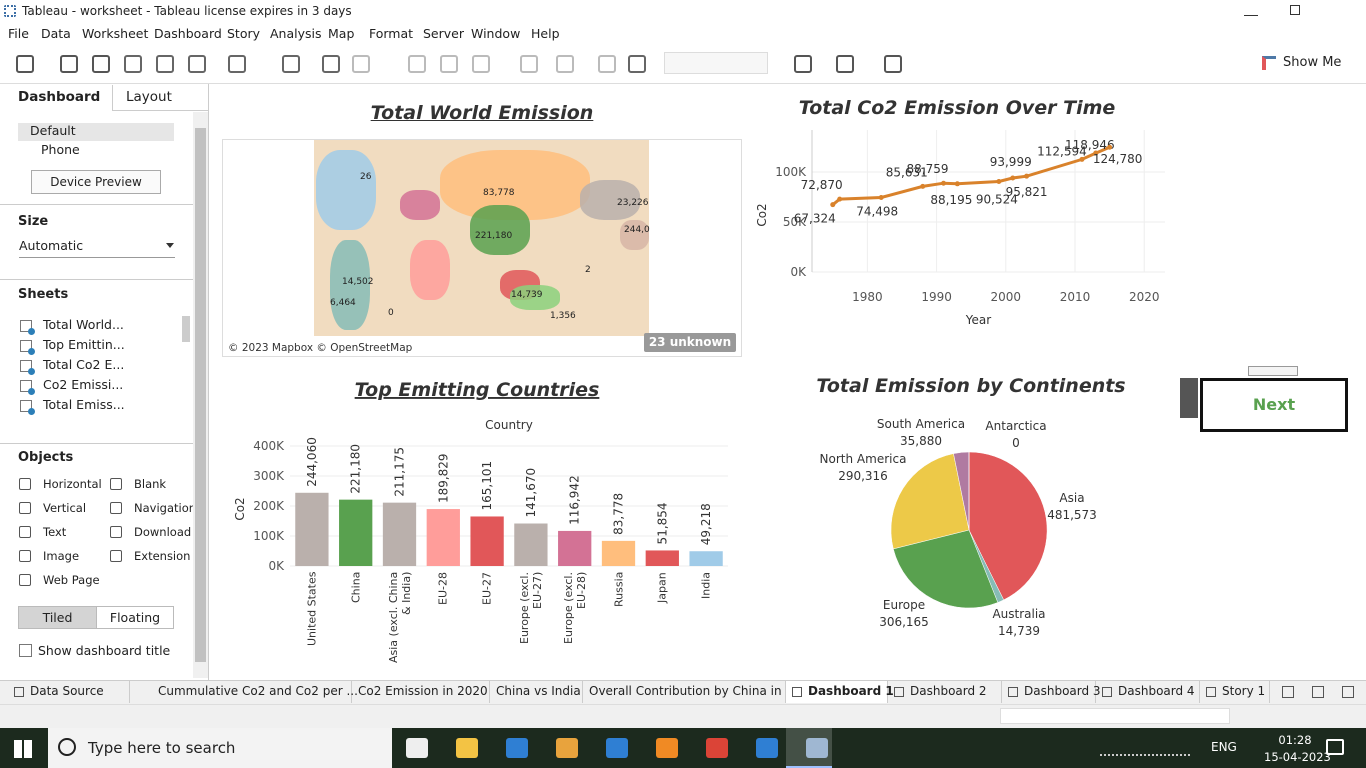  What do you see at coordinates (188, 33) in the screenshot?
I see `menu-item: Dashboard` at bounding box center [188, 33].